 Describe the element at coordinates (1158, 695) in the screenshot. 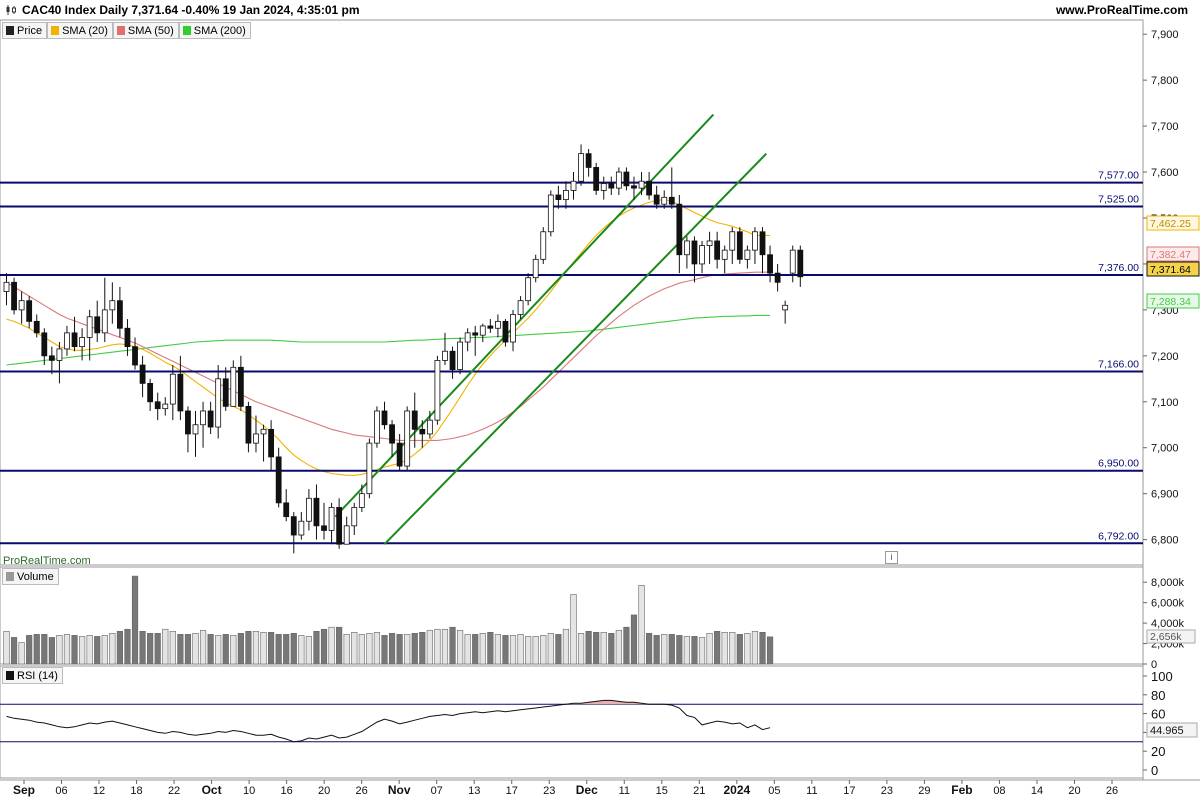

I see `rsi-y-tick-label: 80` at that location.